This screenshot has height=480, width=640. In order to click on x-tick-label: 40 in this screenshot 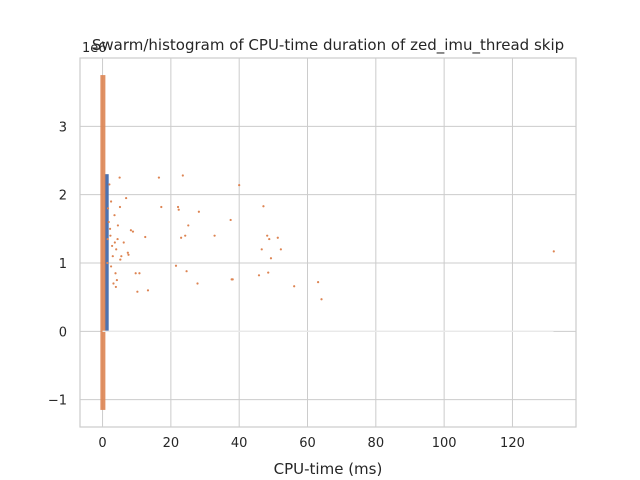, I will do `click(239, 443)`.